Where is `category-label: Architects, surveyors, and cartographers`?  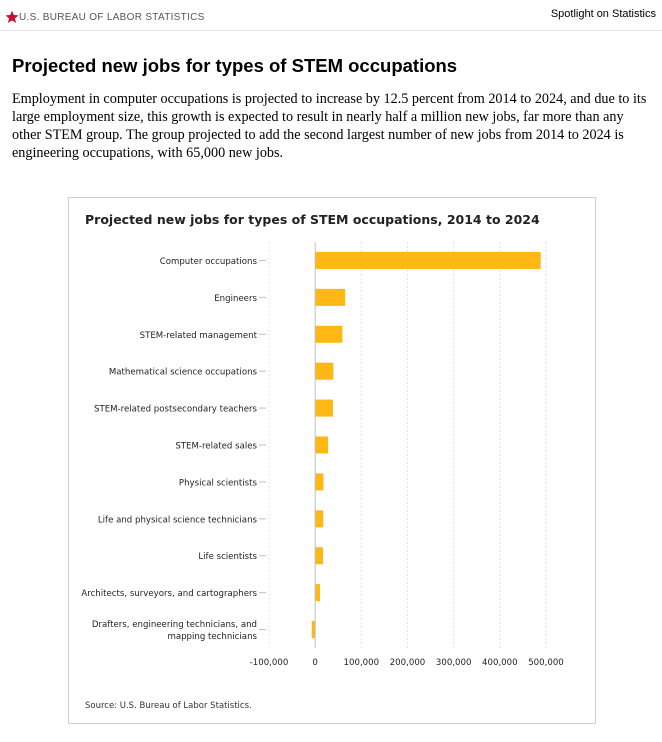 category-label: Architects, surveyors, and cartographers is located at coordinates (169, 594).